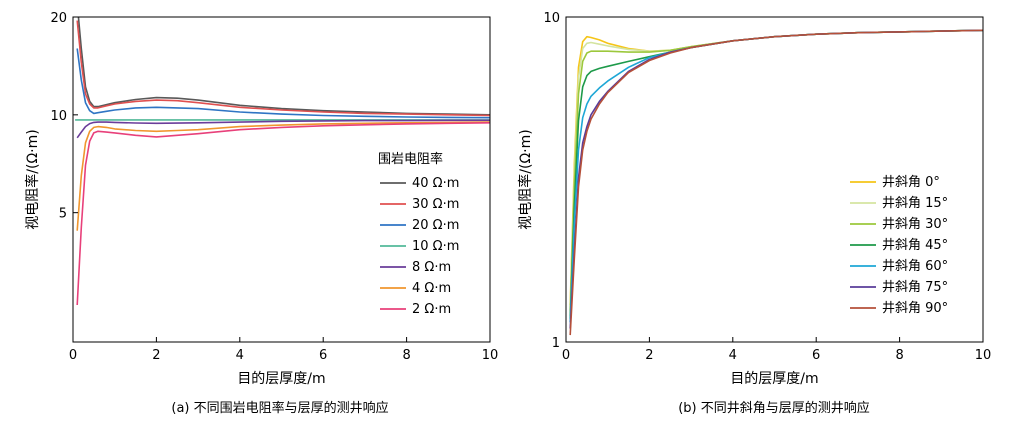  I want to click on panel-b-legend-label-5: 井斜角 75°, so click(915, 287).